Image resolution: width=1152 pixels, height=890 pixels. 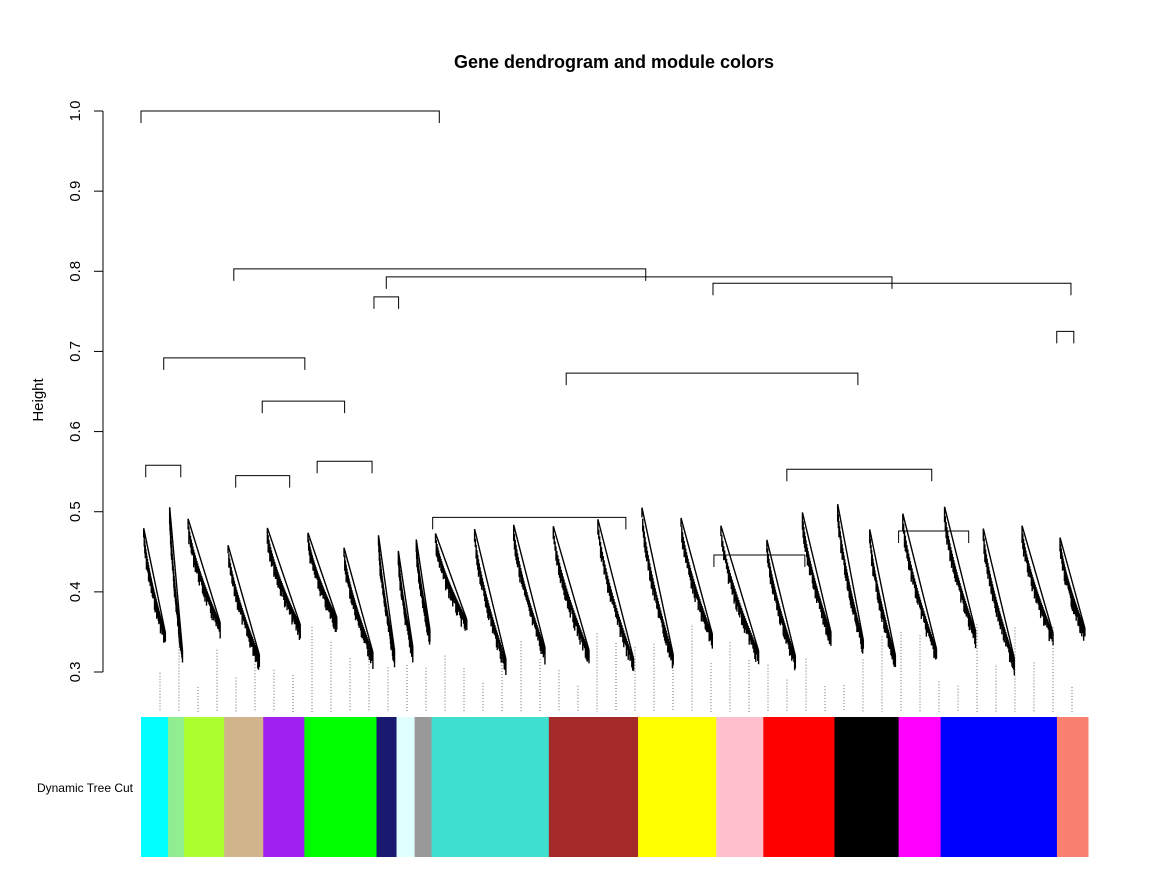 What do you see at coordinates (614, 62) in the screenshot?
I see `chart-title: Gene dendrogram and module colors` at bounding box center [614, 62].